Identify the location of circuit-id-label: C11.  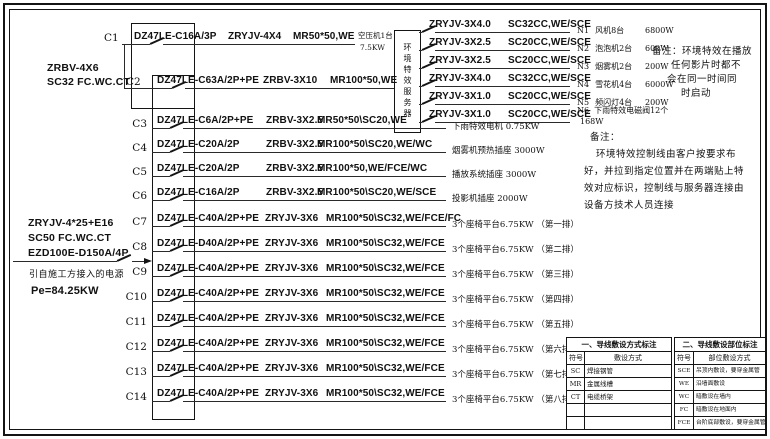
(136, 322).